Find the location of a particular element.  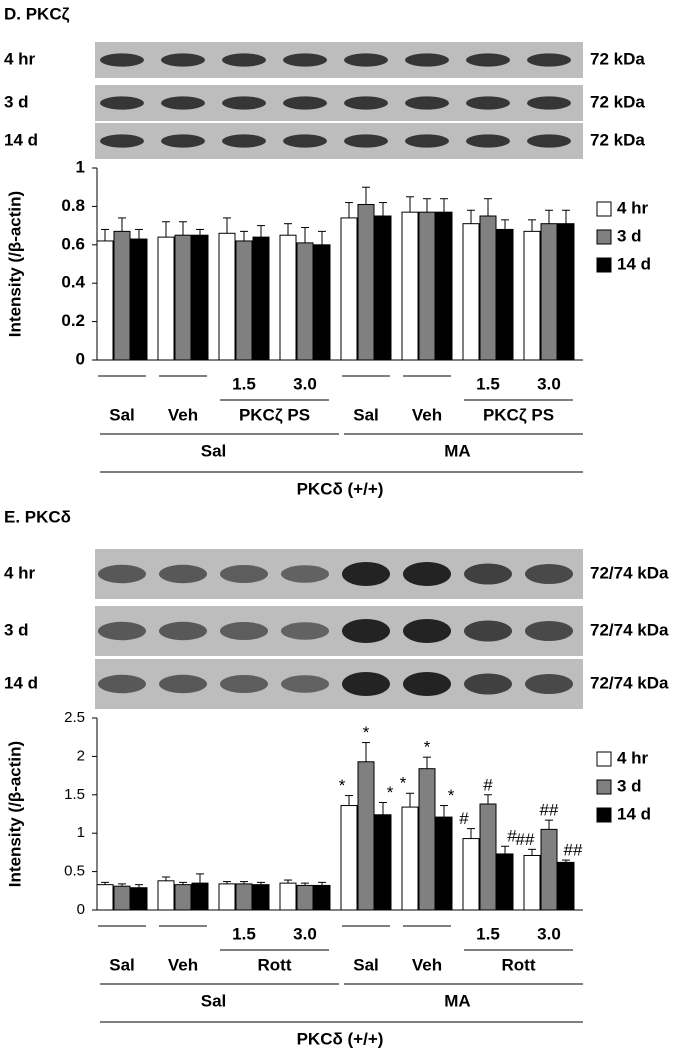

y-tick-label: 2 is located at coordinates (81, 755).